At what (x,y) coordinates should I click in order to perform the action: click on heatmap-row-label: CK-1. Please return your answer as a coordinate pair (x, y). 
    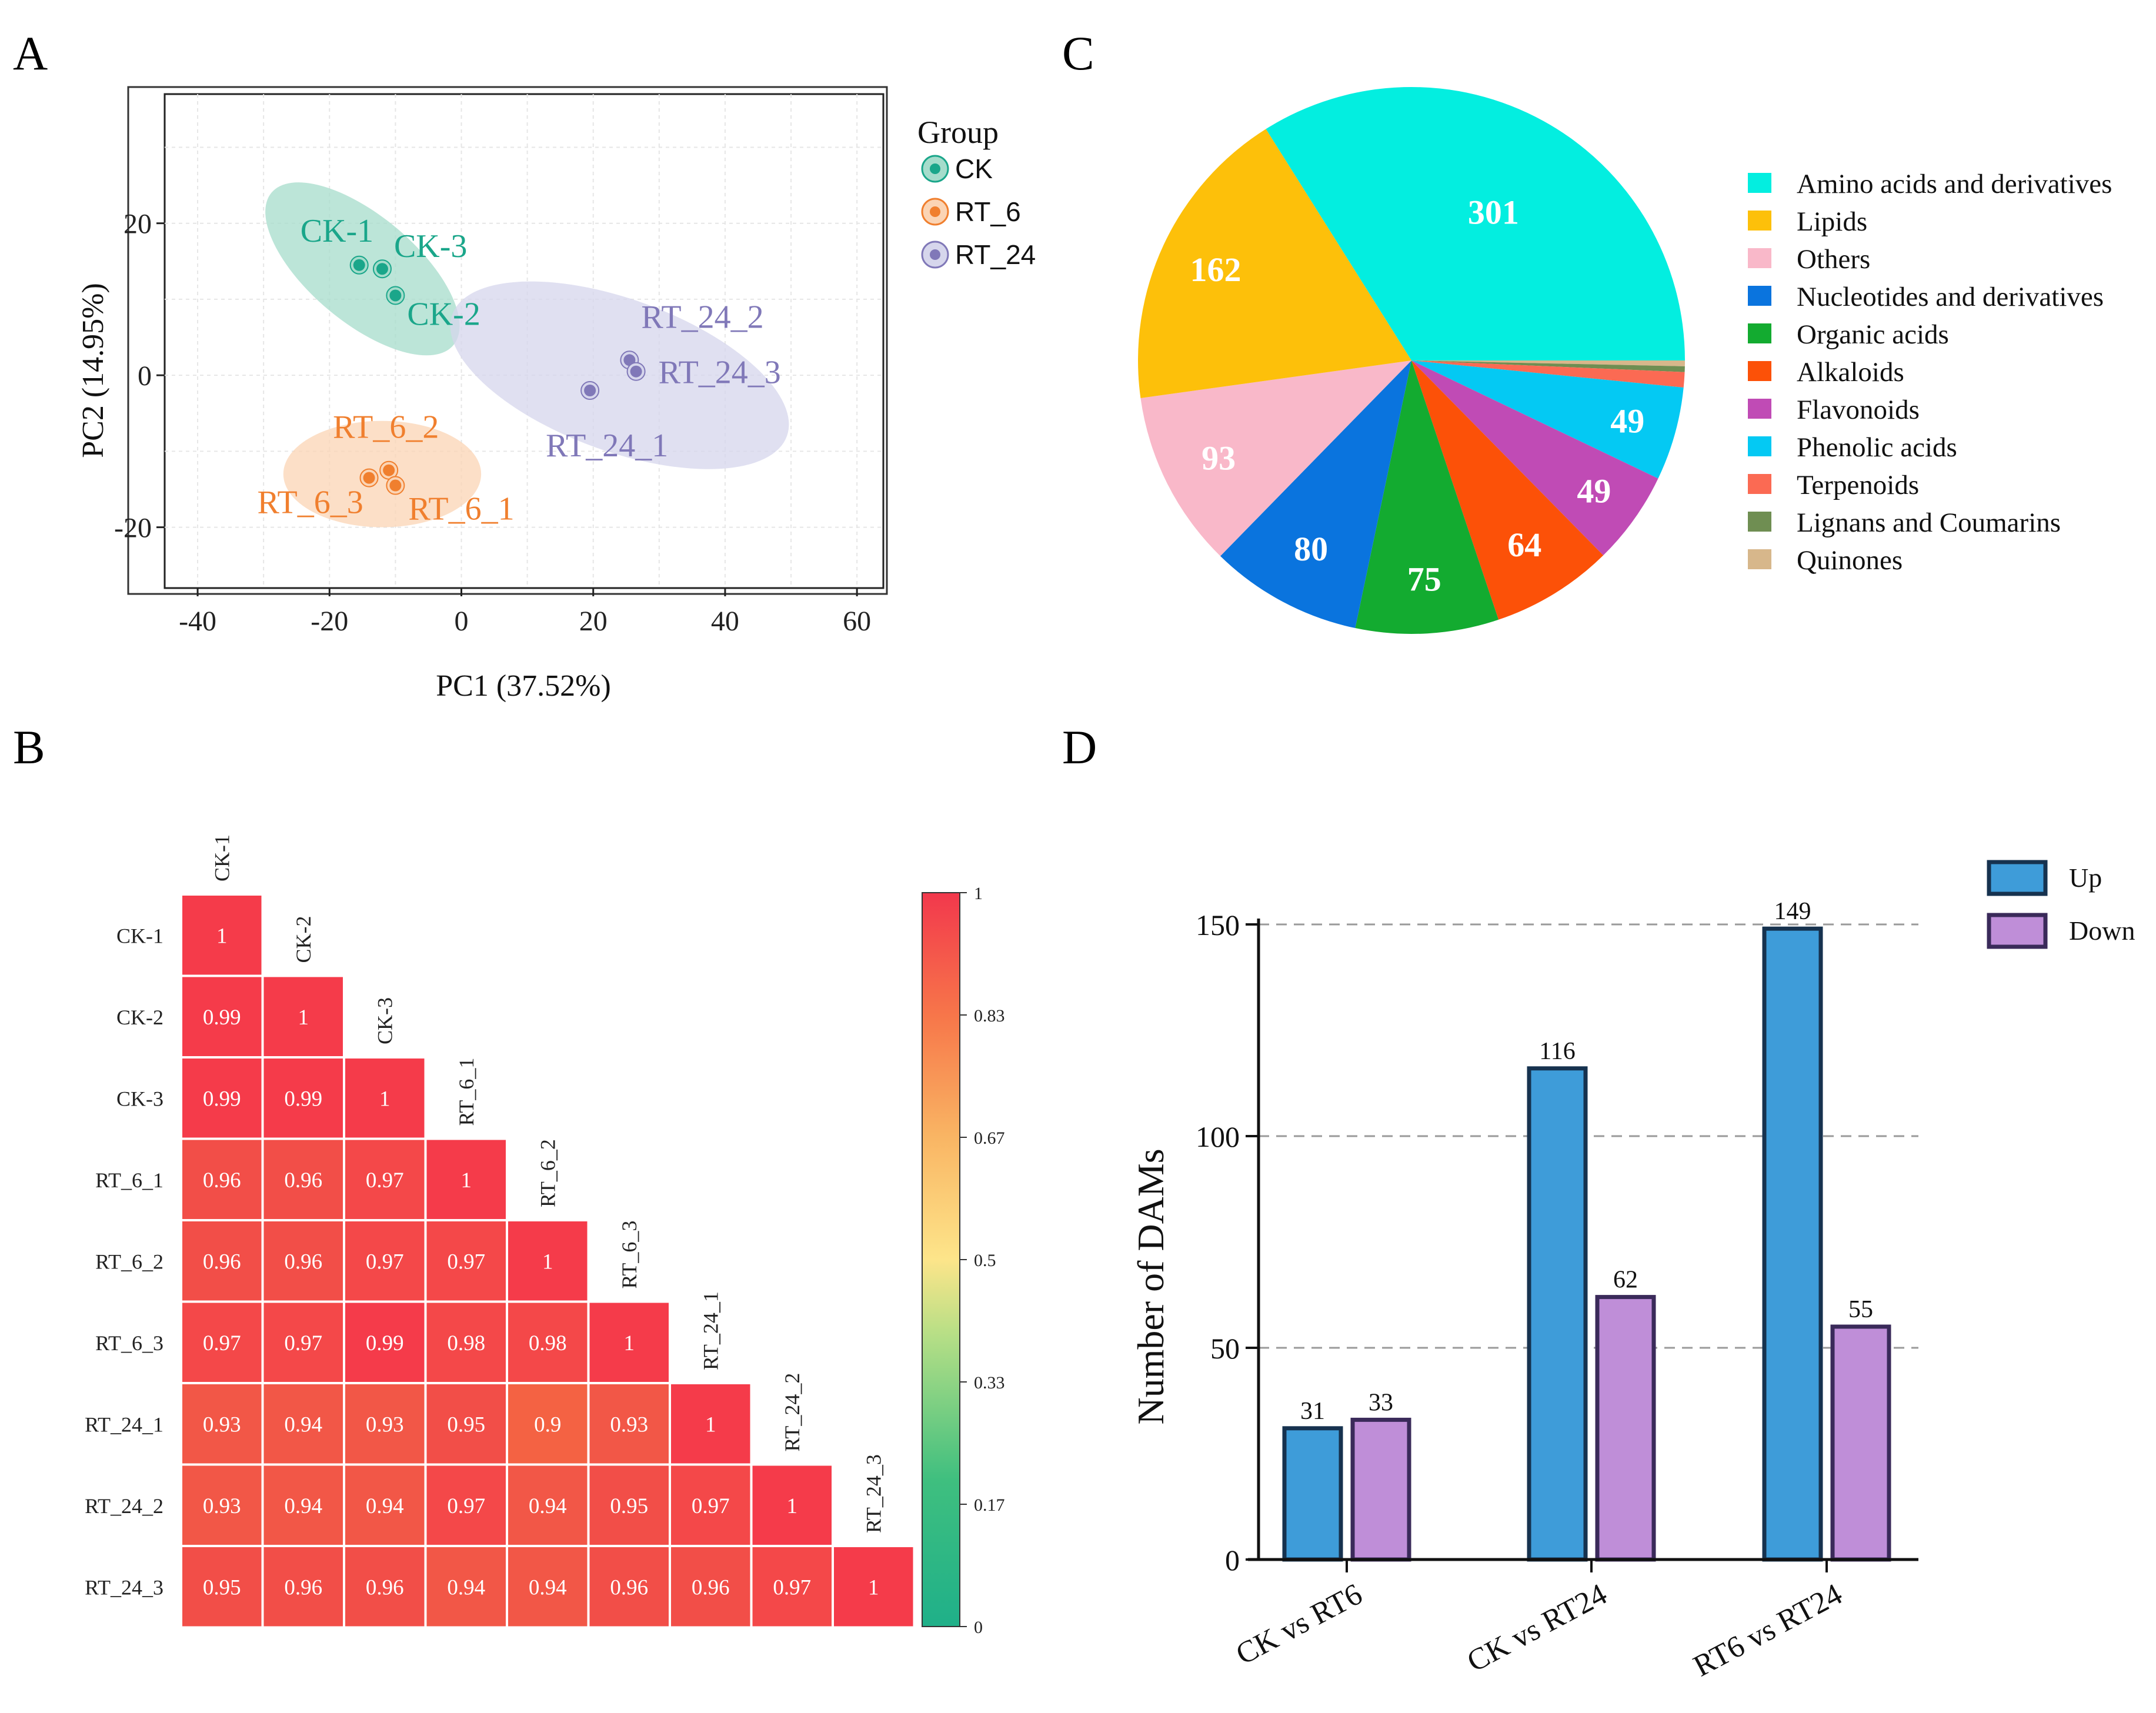
    Looking at the image, I should click on (139, 935).